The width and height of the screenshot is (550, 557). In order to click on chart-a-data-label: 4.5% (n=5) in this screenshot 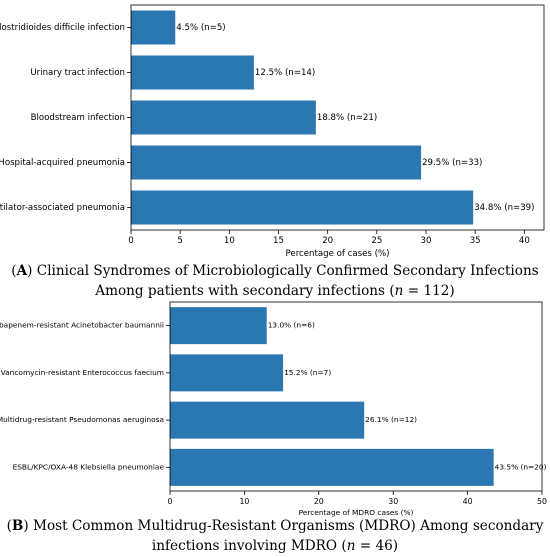, I will do `click(200, 28)`.